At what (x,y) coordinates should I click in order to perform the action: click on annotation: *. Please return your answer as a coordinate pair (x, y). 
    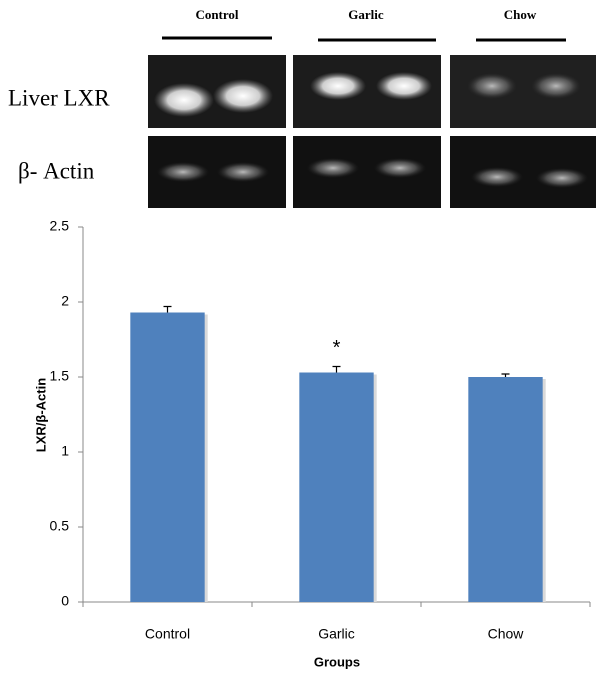
    Looking at the image, I should click on (337, 348).